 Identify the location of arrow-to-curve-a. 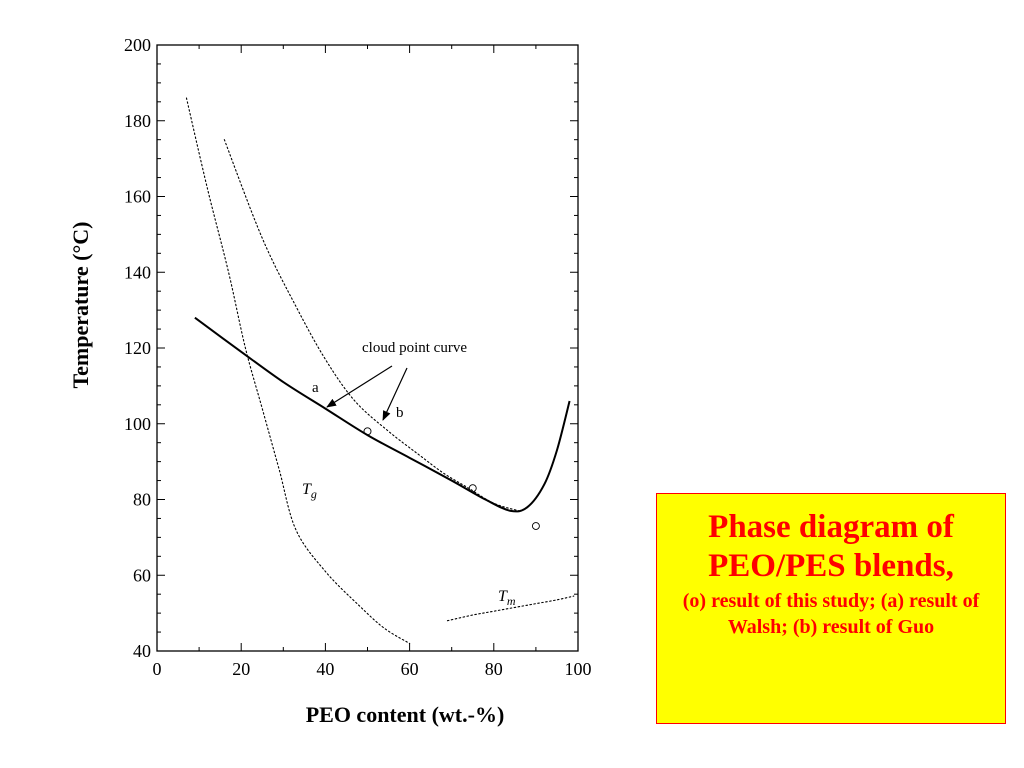
(359, 386).